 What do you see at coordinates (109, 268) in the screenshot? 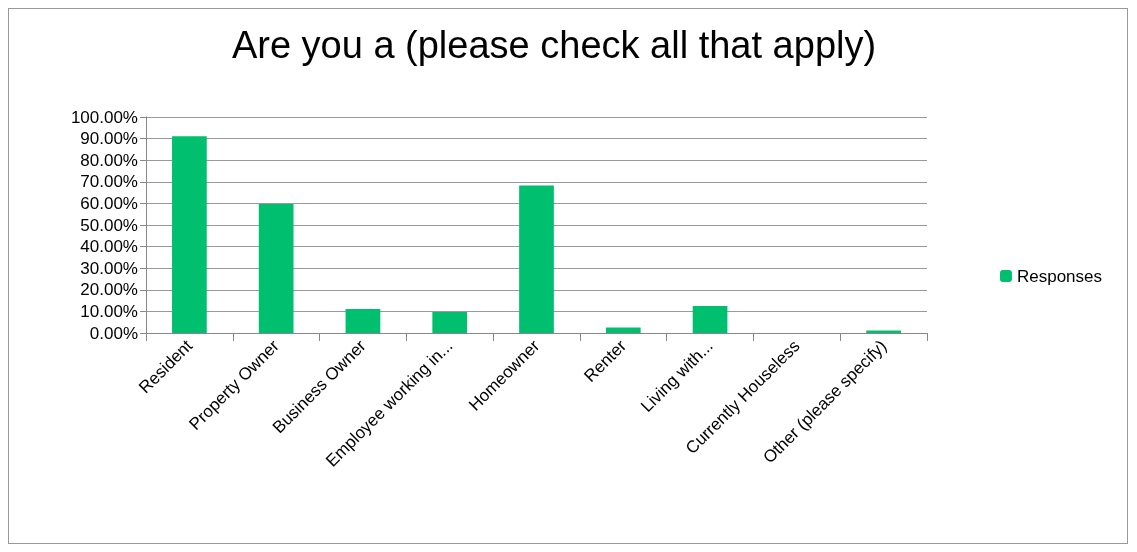
I see `y-tick-label: 30.00%` at bounding box center [109, 268].